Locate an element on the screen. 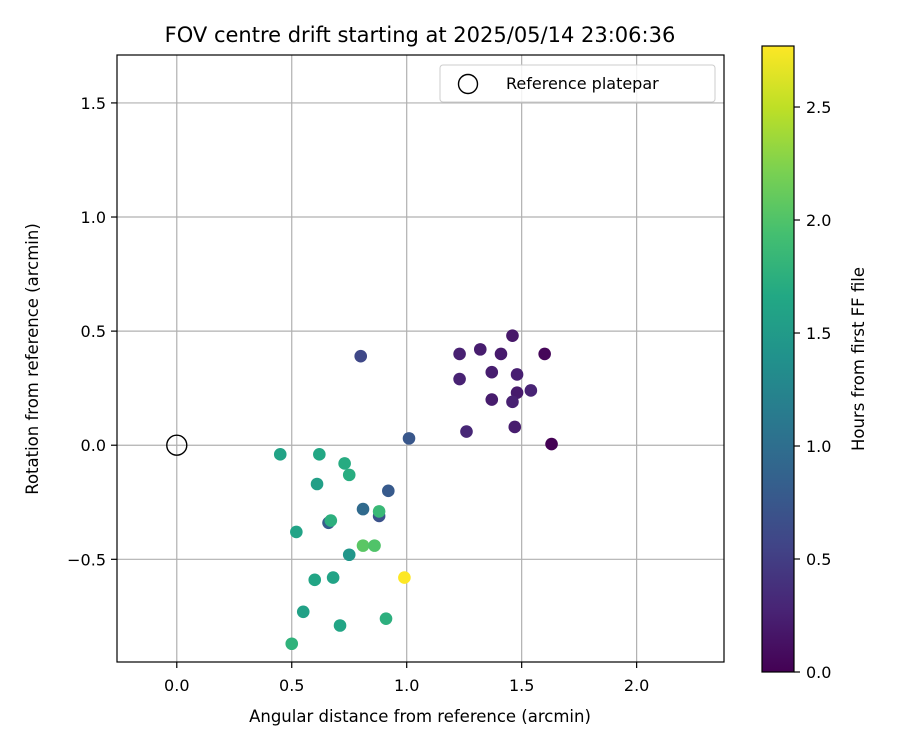 The image size is (900, 750). y-tick-label: 0.5 is located at coordinates (93, 331).